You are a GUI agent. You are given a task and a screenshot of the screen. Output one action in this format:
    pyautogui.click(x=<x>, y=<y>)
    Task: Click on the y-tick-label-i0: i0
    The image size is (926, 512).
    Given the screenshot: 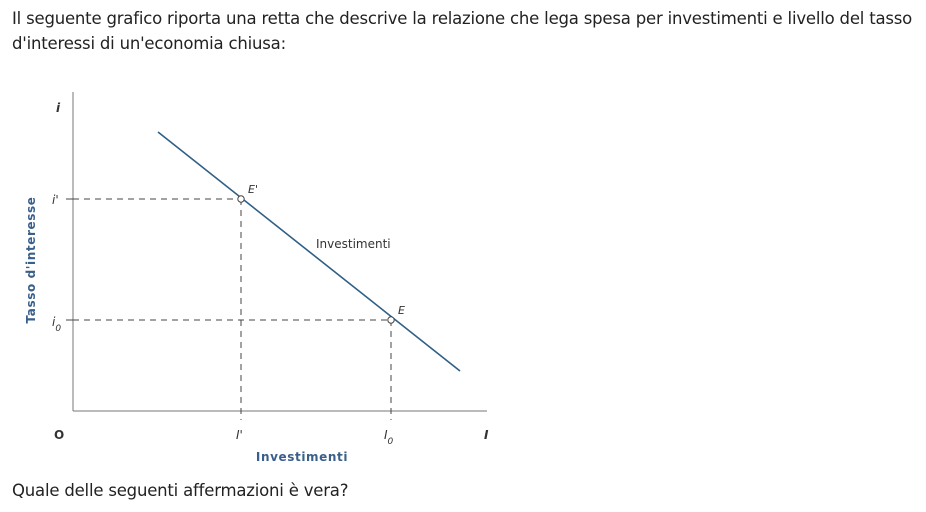 What is the action you would take?
    pyautogui.click(x=56, y=324)
    